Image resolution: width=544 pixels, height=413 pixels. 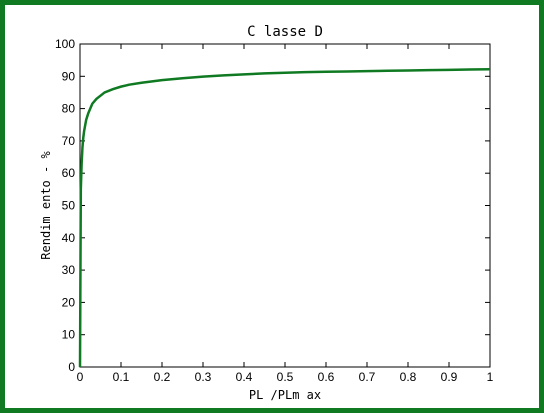 I want to click on y-tick-label: 30, so click(x=69, y=270).